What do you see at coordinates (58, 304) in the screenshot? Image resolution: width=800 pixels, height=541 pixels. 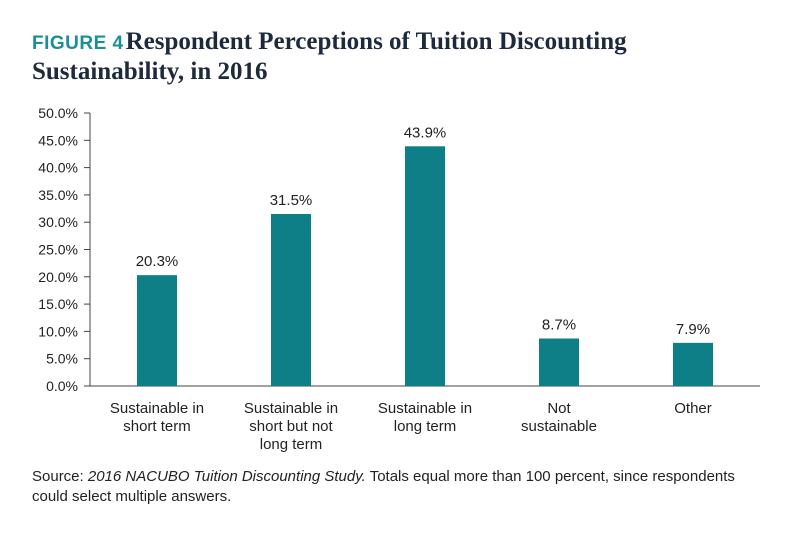 I see `y-tick-label: 15.0%` at bounding box center [58, 304].